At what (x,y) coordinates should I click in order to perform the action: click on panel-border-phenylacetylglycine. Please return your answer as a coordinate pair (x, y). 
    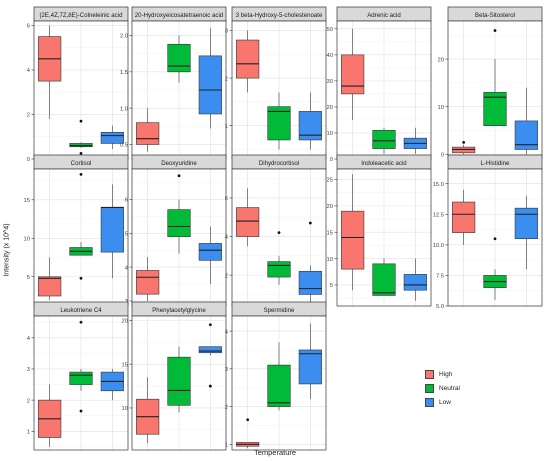
    Looking at the image, I should click on (179, 383).